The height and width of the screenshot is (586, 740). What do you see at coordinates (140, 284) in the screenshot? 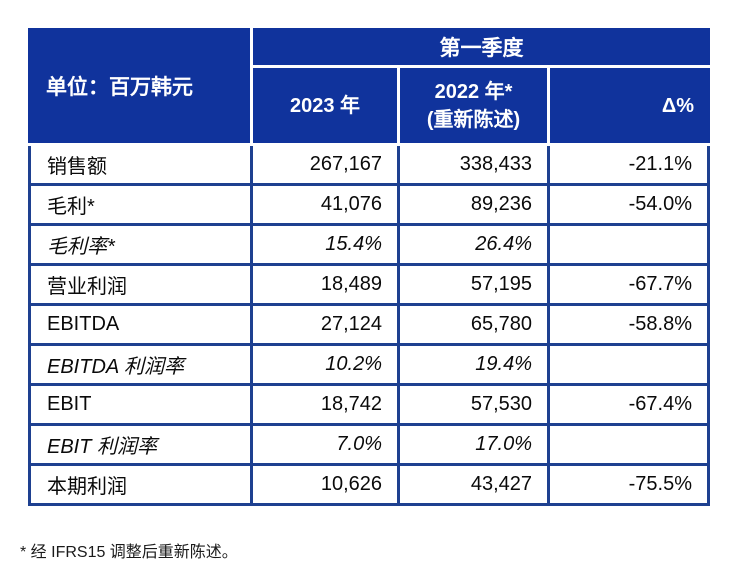
I see `metric-label: 营业利润` at bounding box center [140, 284].